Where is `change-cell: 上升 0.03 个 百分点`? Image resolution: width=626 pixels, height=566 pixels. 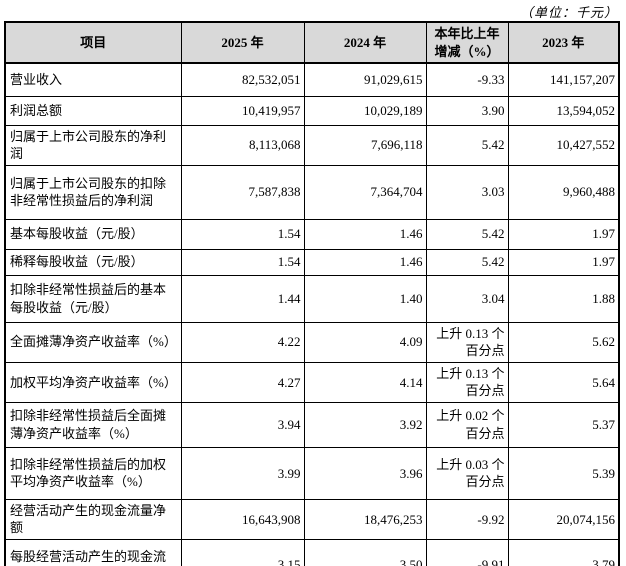
change-cell: 上升 0.03 个 百分点 is located at coordinates (467, 473).